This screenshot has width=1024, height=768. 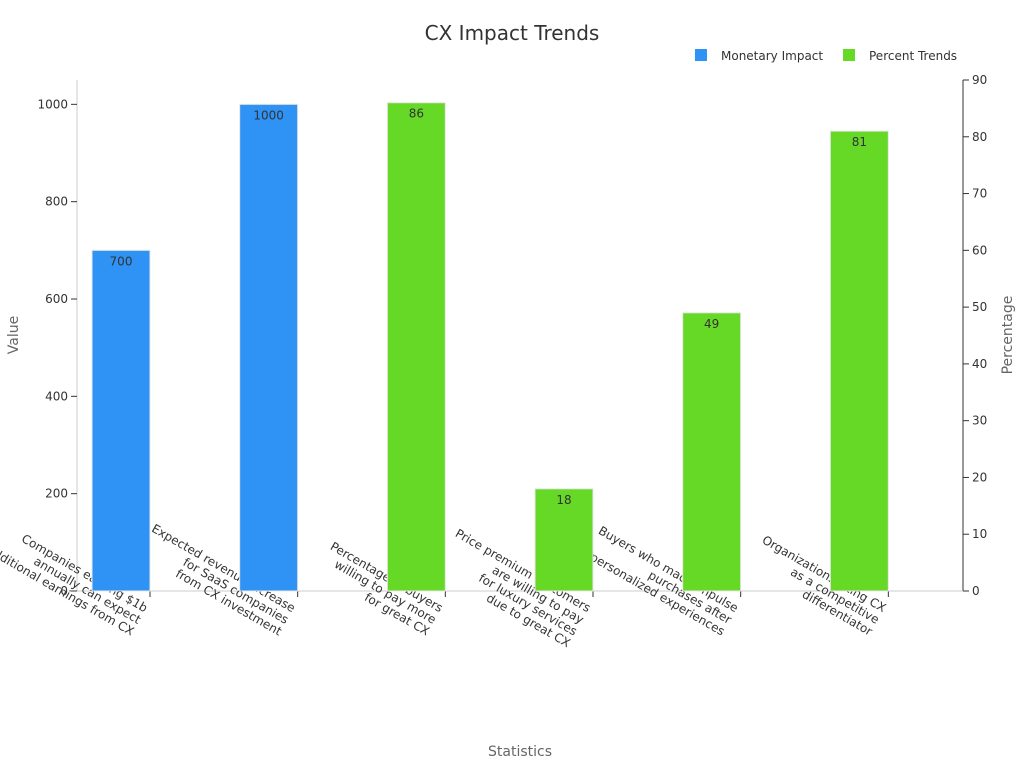 I want to click on y2-tick-label: 0, so click(x=976, y=591).